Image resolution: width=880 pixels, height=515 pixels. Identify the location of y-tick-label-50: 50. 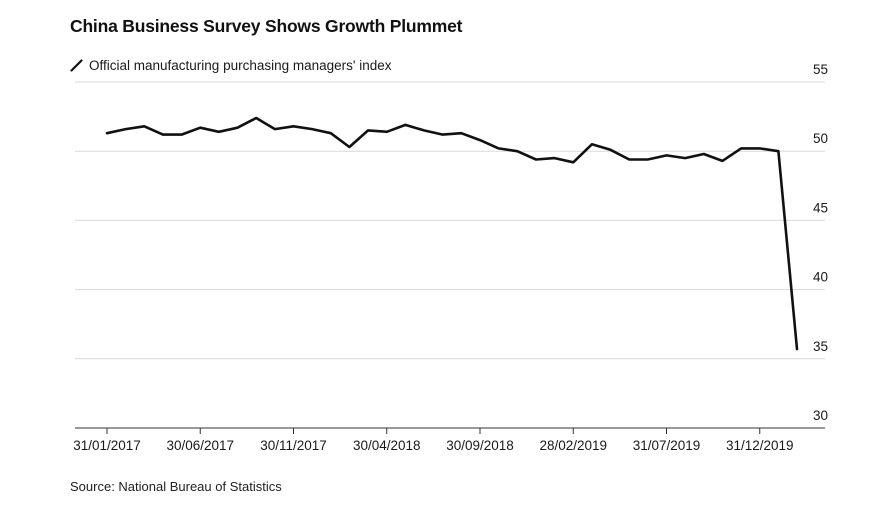
(820, 138).